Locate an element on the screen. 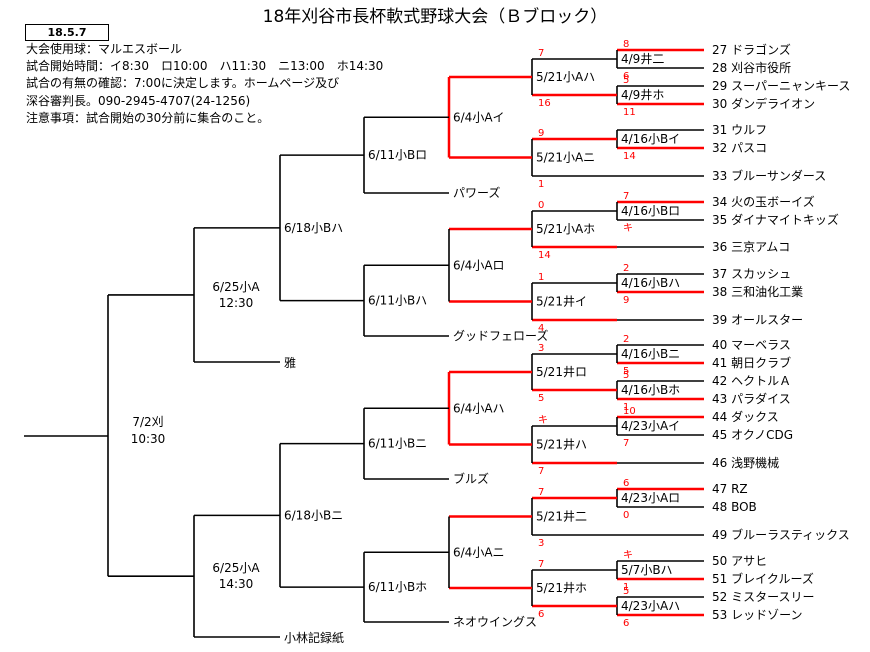 This screenshot has width=870, height=652. note-umpire-contact: 深谷審判長。090-2945-4707(24-1256) is located at coordinates (138, 100).